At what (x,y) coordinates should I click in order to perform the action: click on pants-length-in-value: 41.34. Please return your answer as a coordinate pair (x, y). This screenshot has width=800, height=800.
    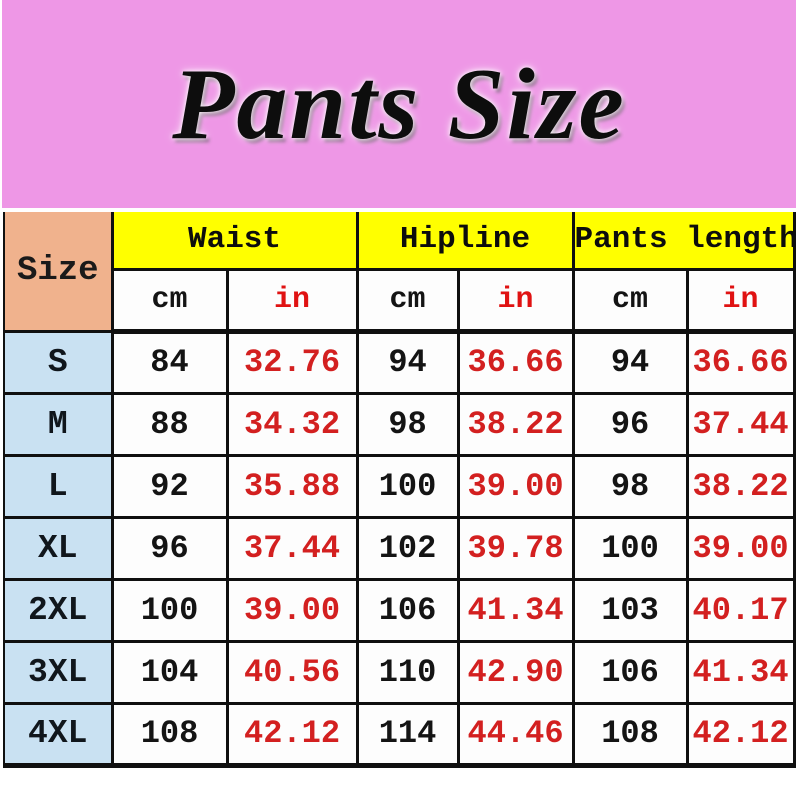
    Looking at the image, I should click on (740, 672).